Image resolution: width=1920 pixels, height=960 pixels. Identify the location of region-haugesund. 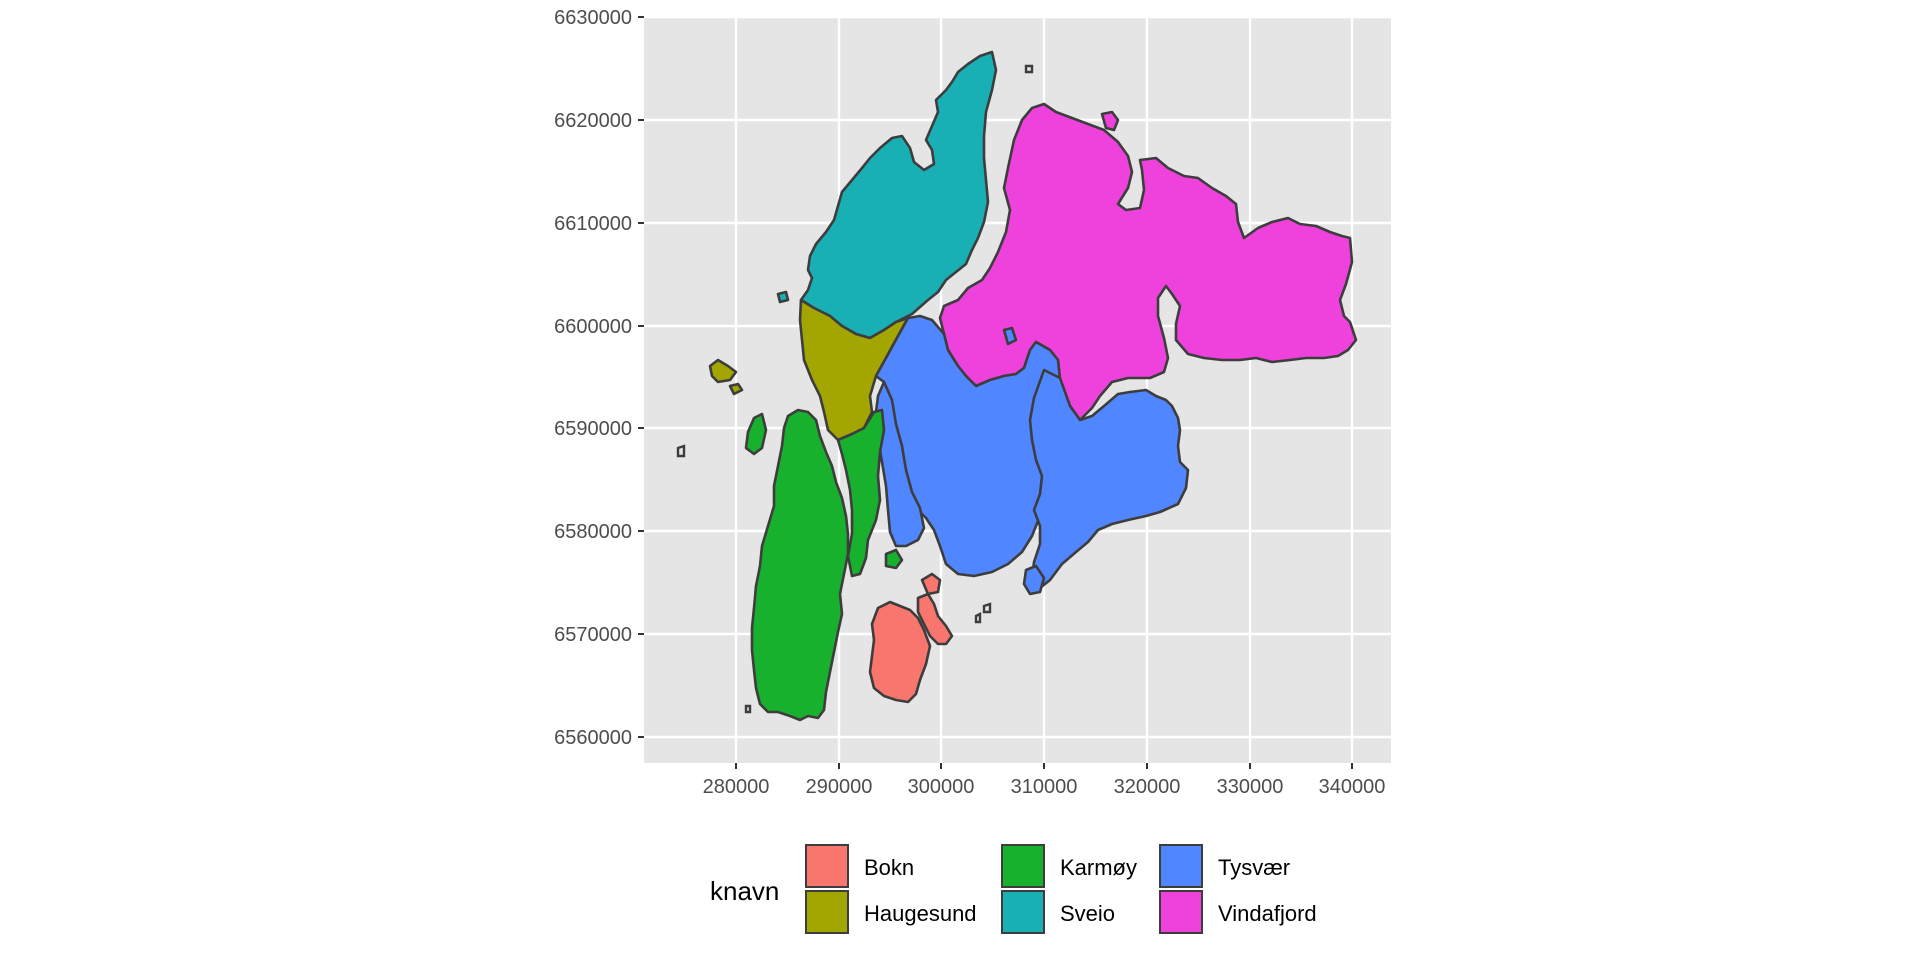
(809, 370).